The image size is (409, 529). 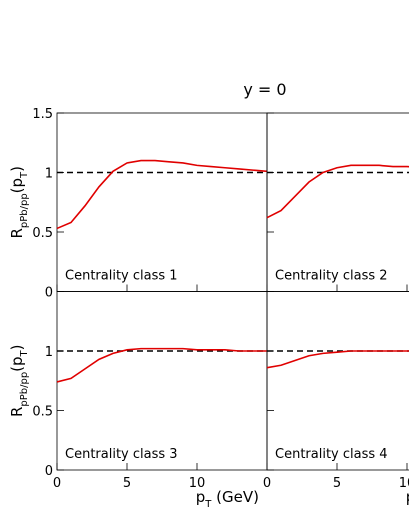 I want to click on panel-frame, so click(x=337, y=381).